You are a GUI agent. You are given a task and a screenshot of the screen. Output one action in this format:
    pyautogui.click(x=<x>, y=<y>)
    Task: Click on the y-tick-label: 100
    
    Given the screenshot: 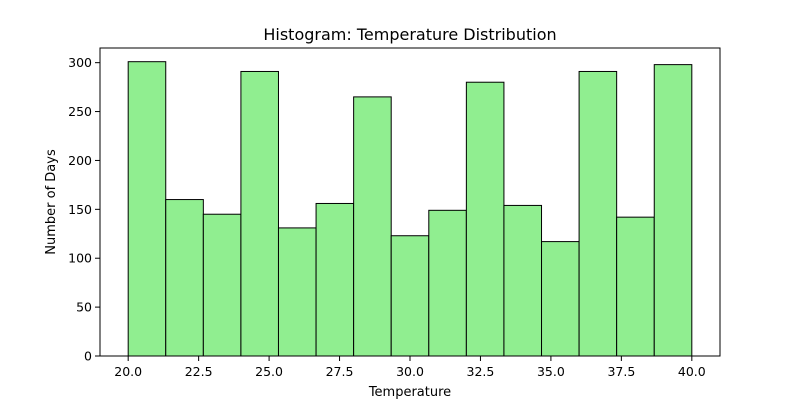 What is the action you would take?
    pyautogui.click(x=80, y=258)
    